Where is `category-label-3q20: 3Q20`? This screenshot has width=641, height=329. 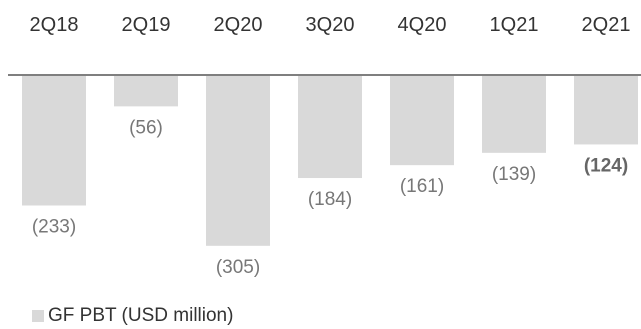 category-label-3q20: 3Q20 is located at coordinates (330, 25).